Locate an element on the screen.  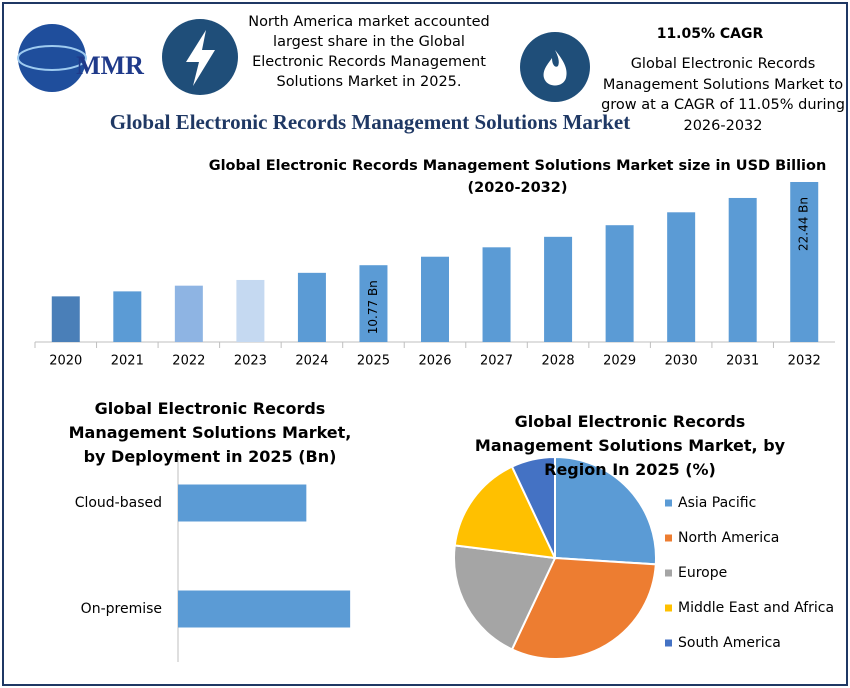
lightning-icon is located at coordinates (200, 58).